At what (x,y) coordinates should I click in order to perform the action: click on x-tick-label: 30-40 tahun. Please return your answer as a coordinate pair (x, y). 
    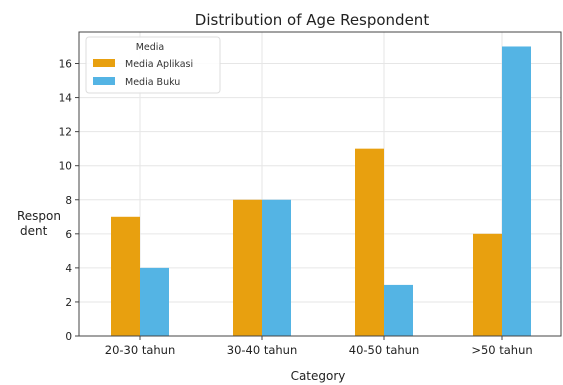
    Looking at the image, I should click on (262, 350).